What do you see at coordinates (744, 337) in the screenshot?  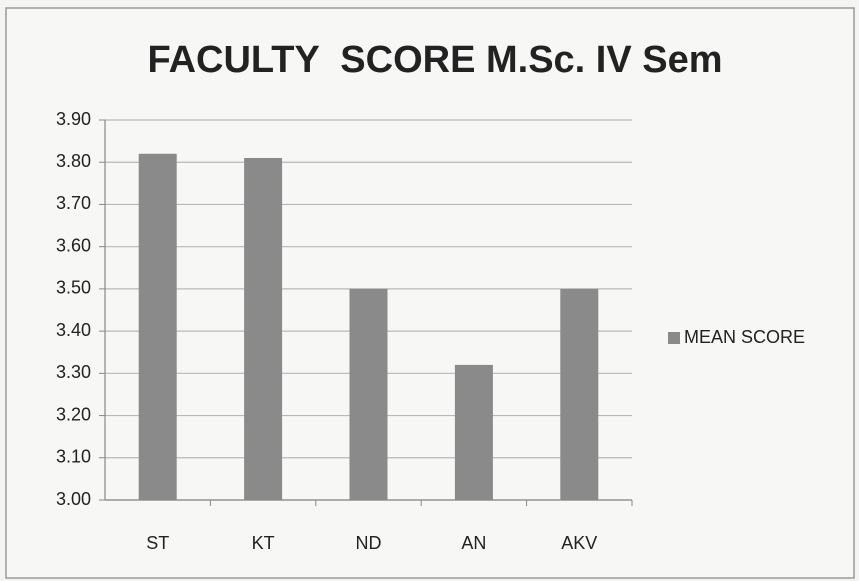 I see `legend-label: MEAN SCORE` at bounding box center [744, 337].